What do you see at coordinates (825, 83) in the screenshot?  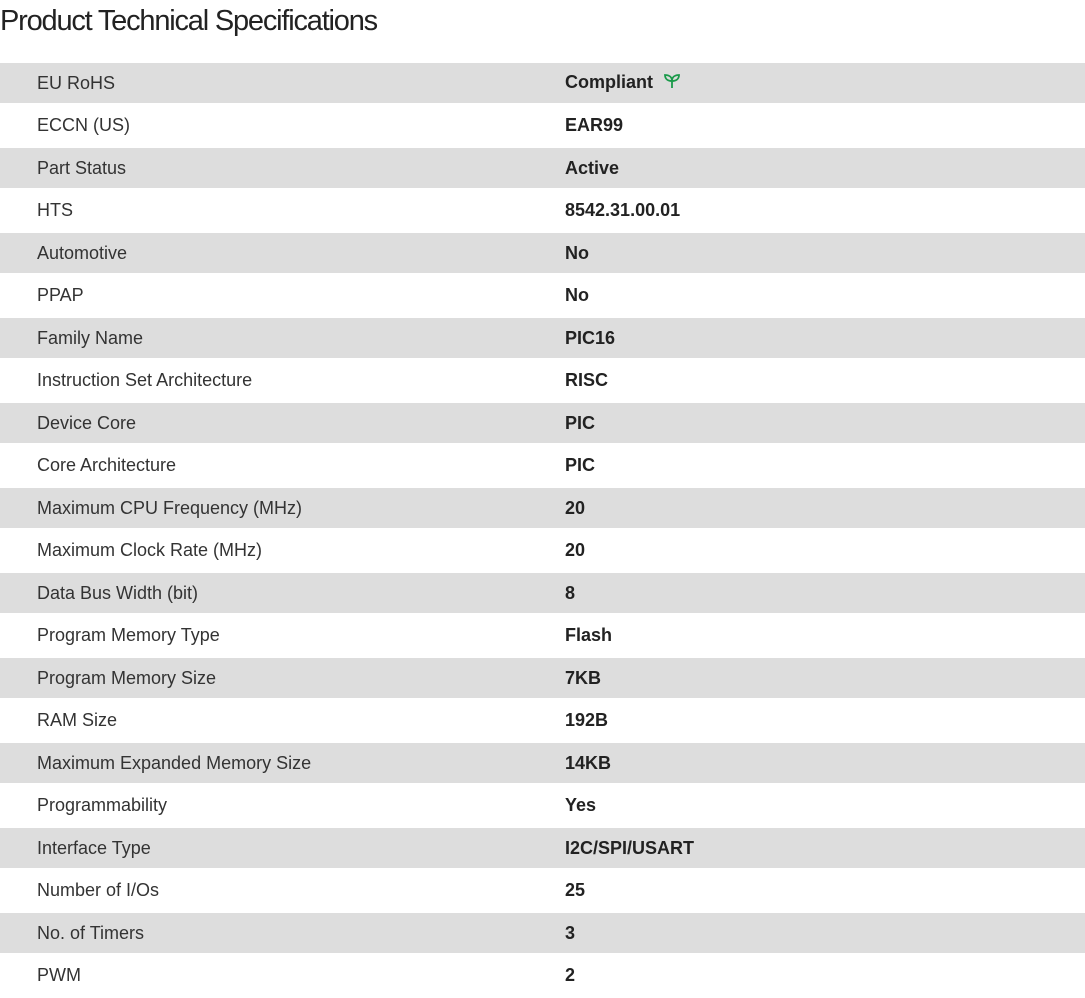 I see `spec-value: Compliant` at bounding box center [825, 83].